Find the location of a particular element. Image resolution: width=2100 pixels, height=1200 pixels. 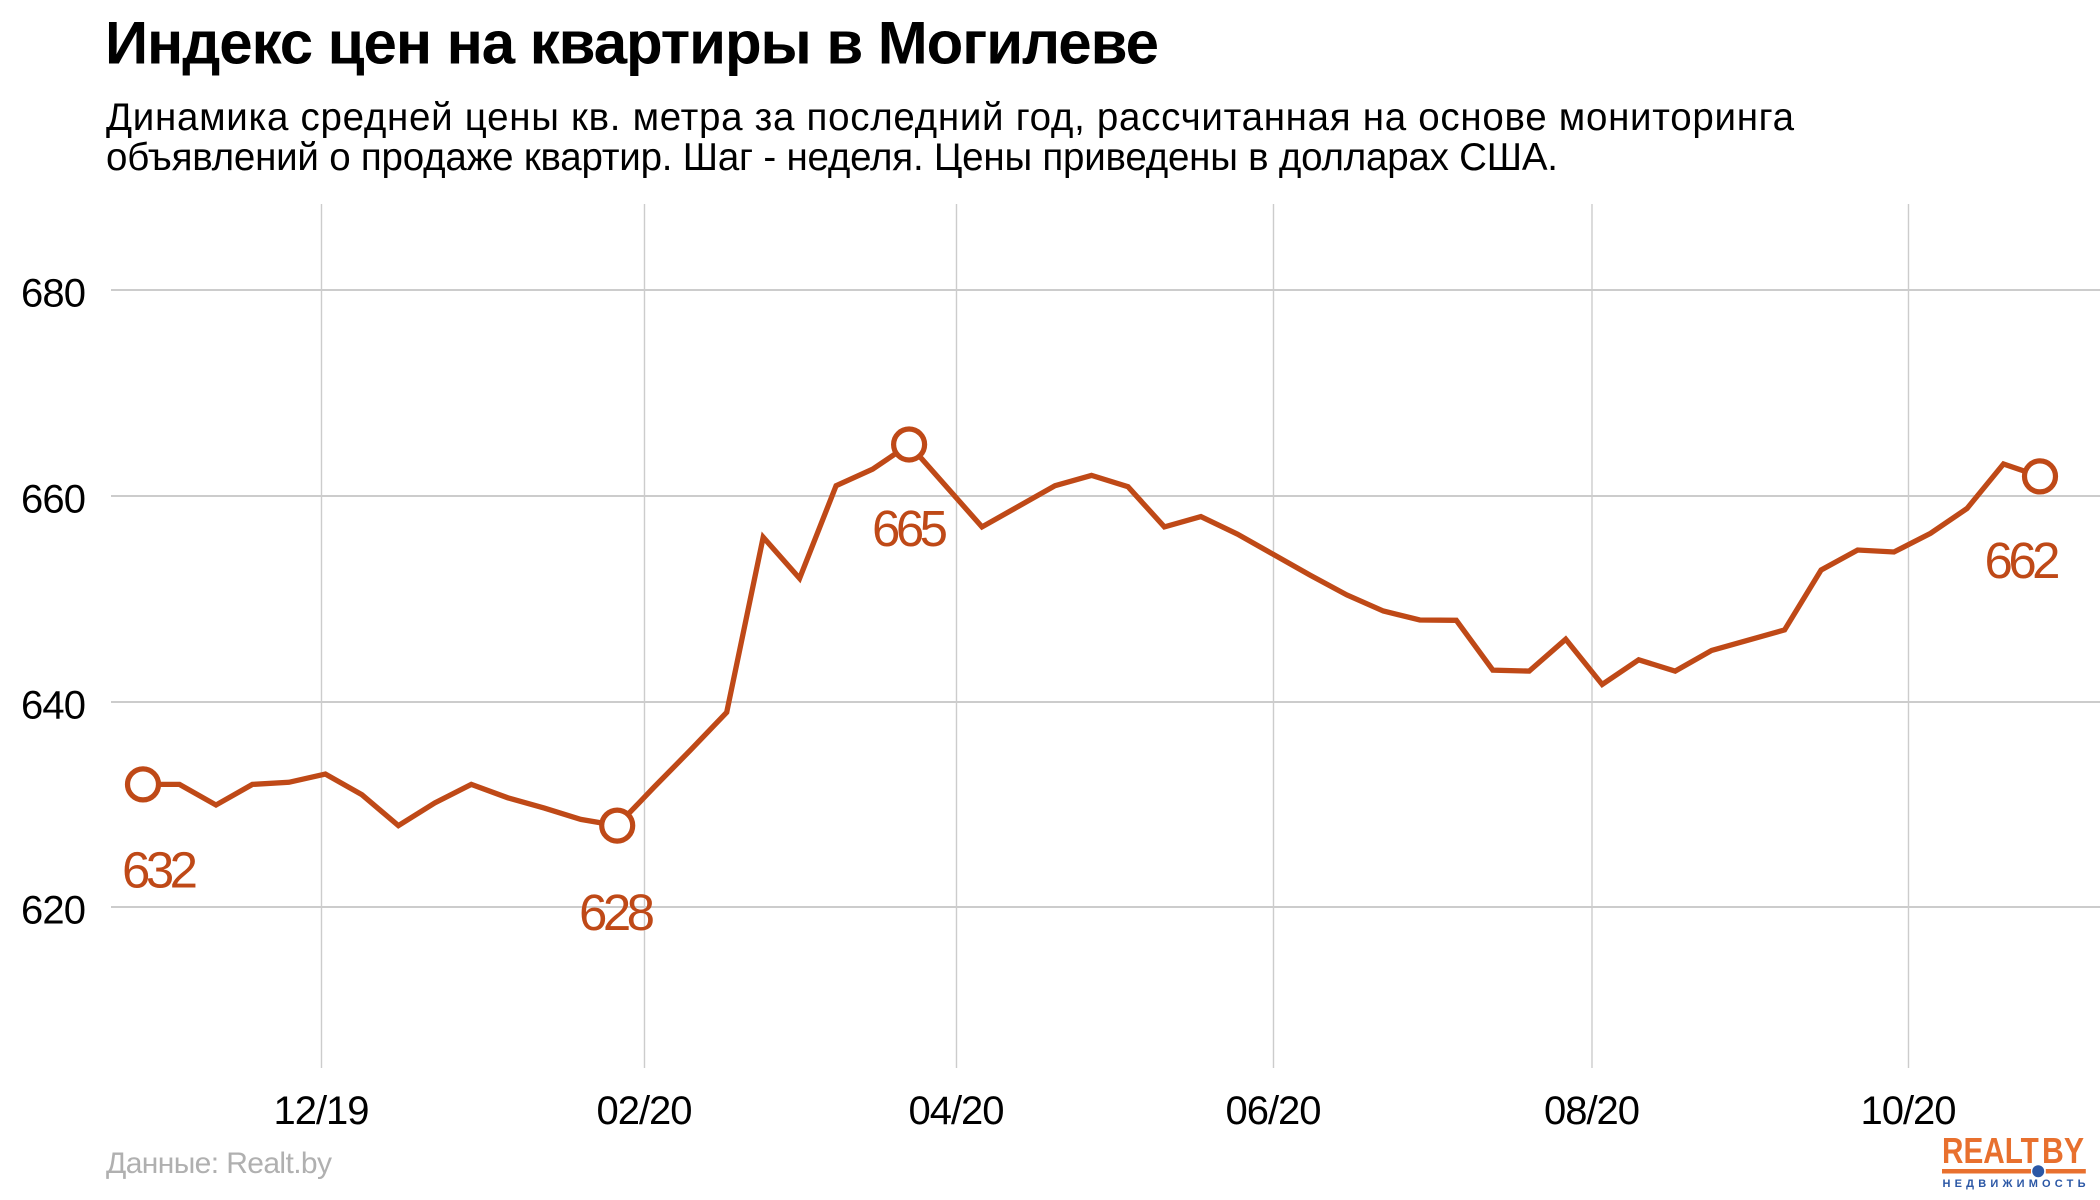

svg-text:Индекс цен на квартиры в Могил: Индекс цен на квартиры в Могилеве is located at coordinates (632, 43).